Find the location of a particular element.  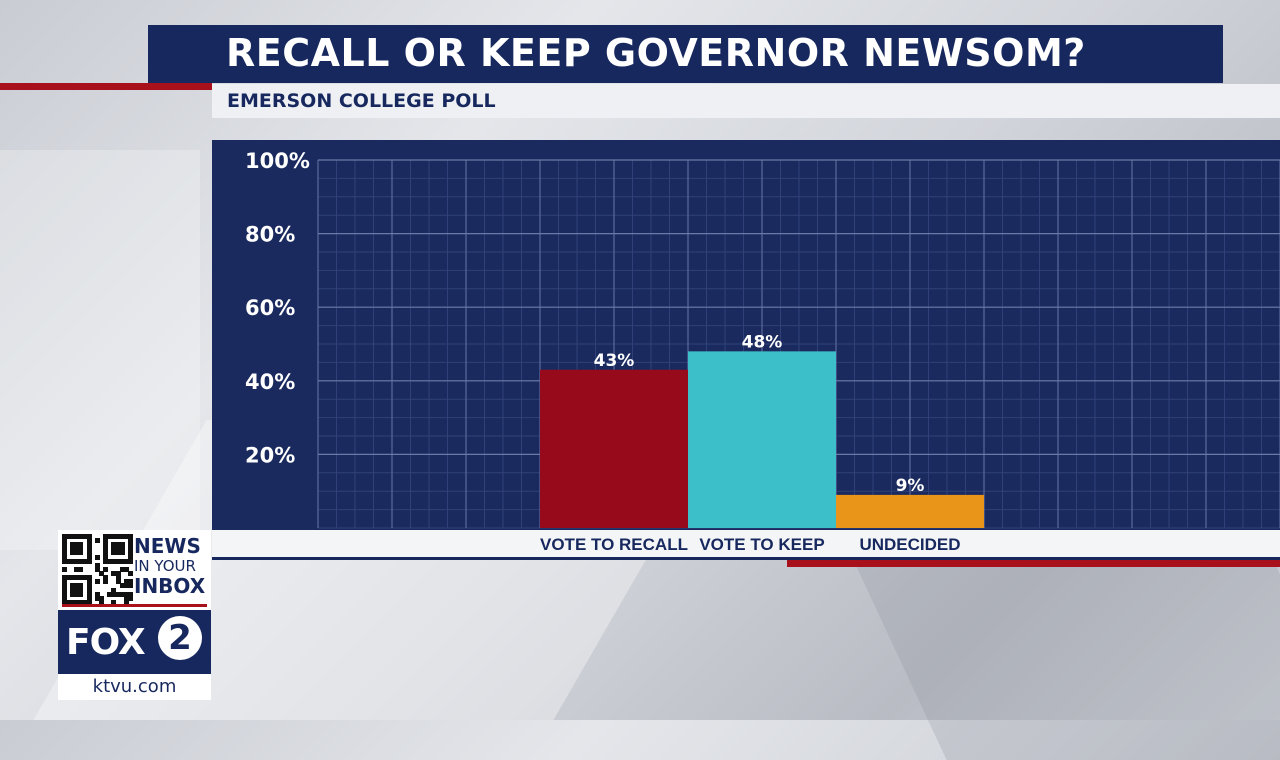

y-tick-label: 100% is located at coordinates (277, 161).